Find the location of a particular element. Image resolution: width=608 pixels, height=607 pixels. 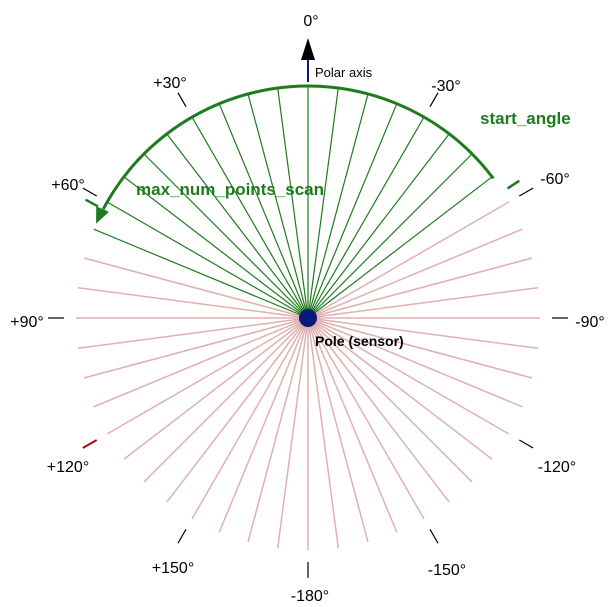

angle-label: -60° is located at coordinates (555, 179).